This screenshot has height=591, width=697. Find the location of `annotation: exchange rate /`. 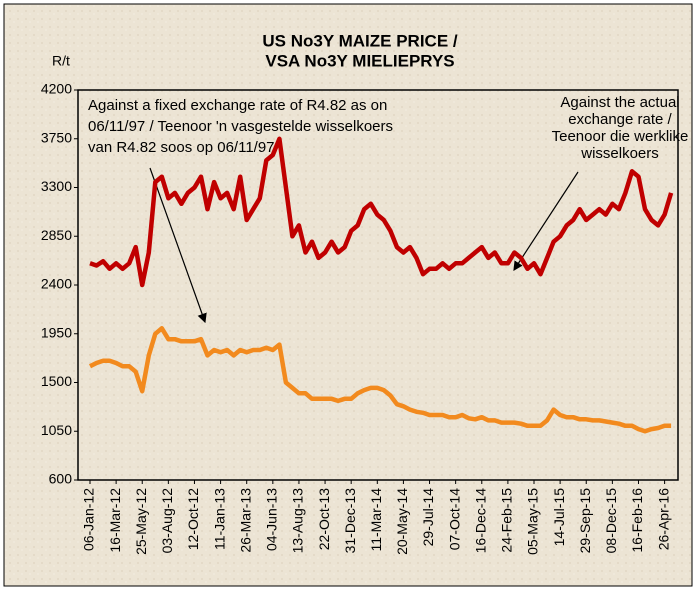

annotation: exchange rate / is located at coordinates (620, 119).